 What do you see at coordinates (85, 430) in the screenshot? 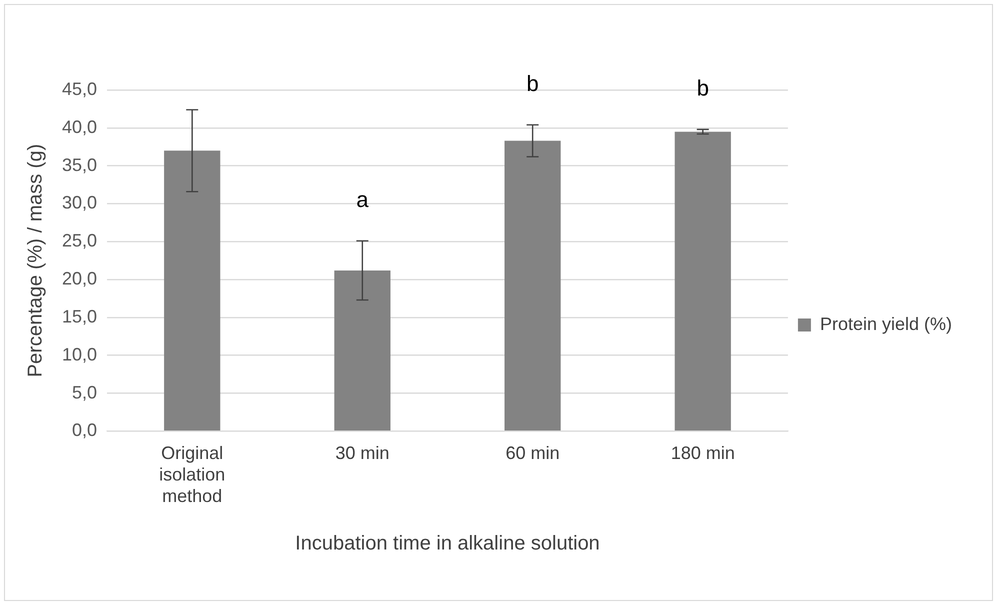
I see `y-tick-label: 0,0` at bounding box center [85, 430].